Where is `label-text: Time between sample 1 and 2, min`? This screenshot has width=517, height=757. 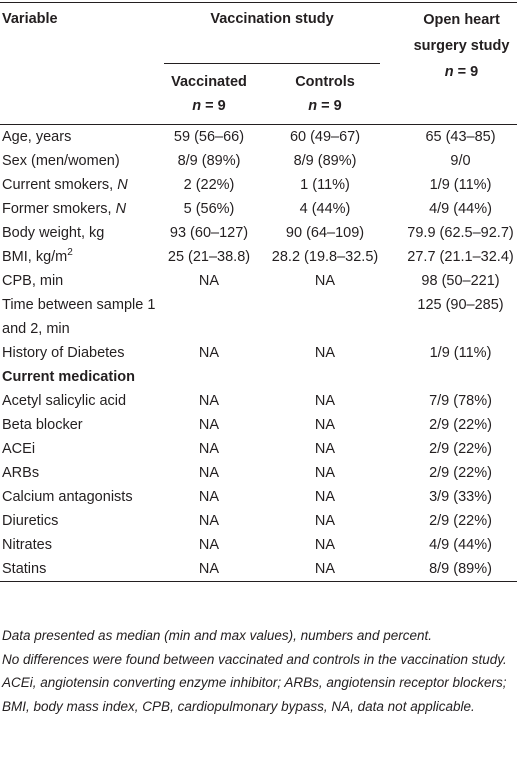 label-text: Time between sample 1 and 2, min is located at coordinates (79, 317).